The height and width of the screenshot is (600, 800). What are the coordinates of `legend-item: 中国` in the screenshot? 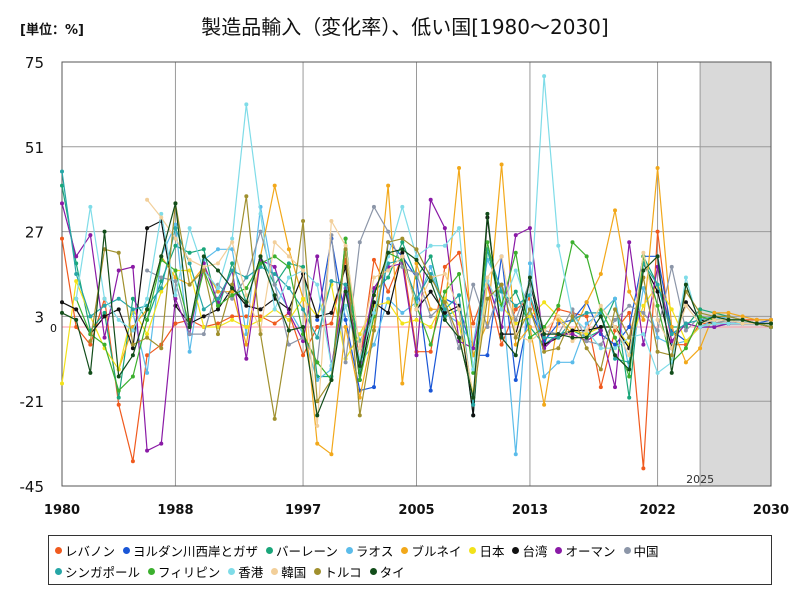 It's located at (641, 550).